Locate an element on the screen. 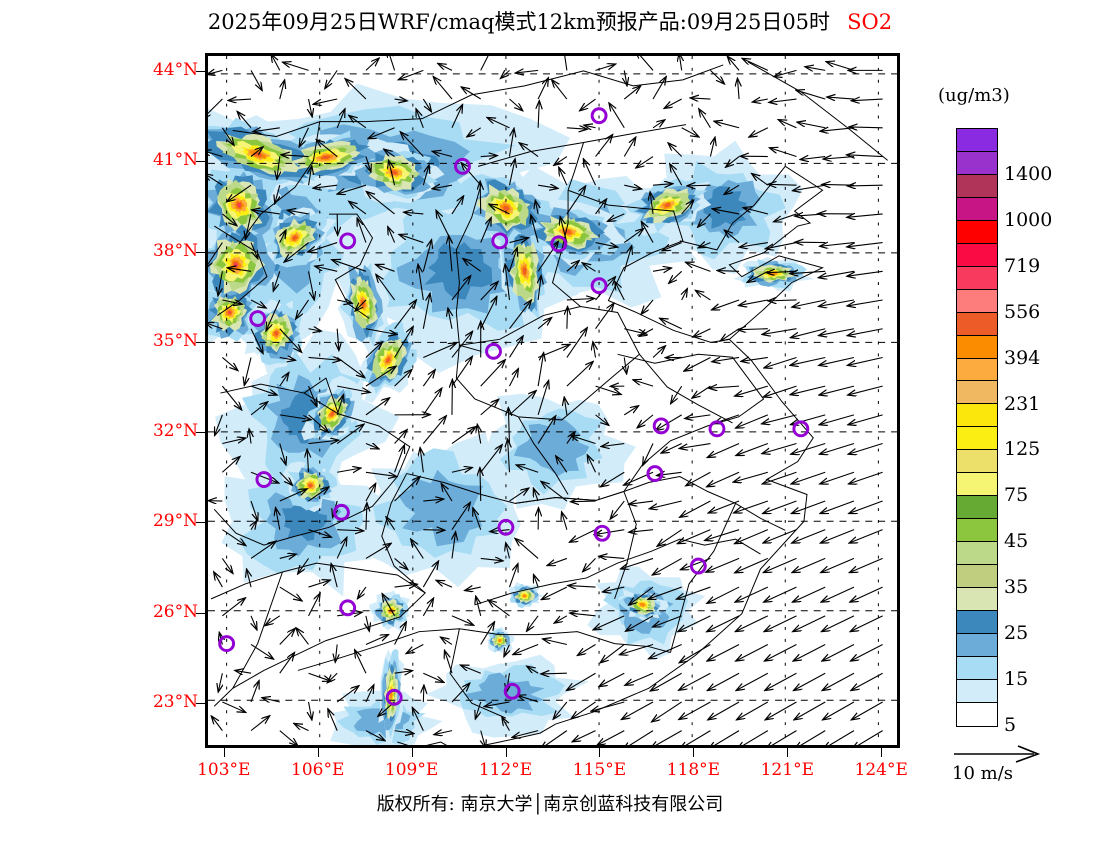 The height and width of the screenshot is (850, 1100). y-axis-tick is located at coordinates (200, 613).